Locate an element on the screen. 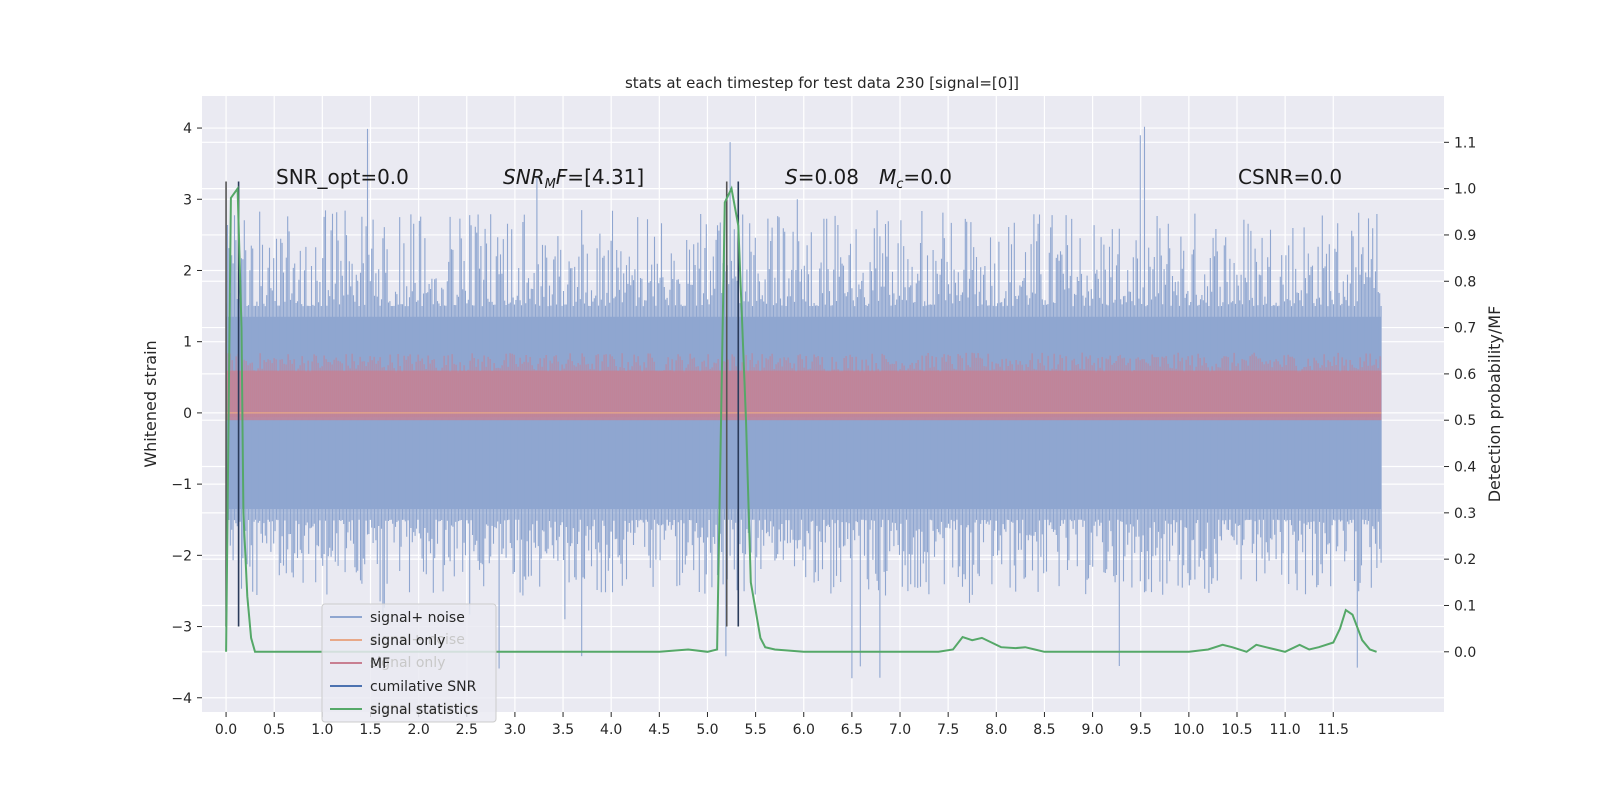 The height and width of the screenshot is (800, 1600). legend-label-mf: MF is located at coordinates (380, 664).